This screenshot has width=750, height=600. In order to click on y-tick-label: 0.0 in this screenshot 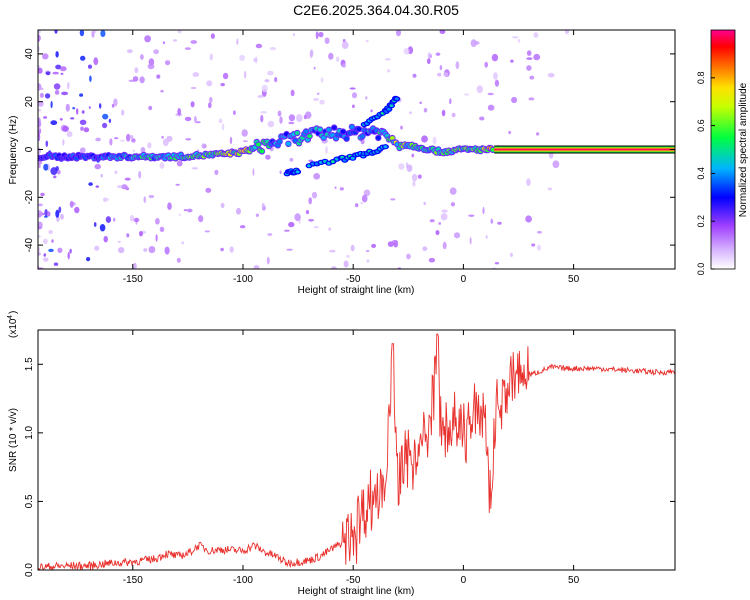, I will do `click(29, 570)`.